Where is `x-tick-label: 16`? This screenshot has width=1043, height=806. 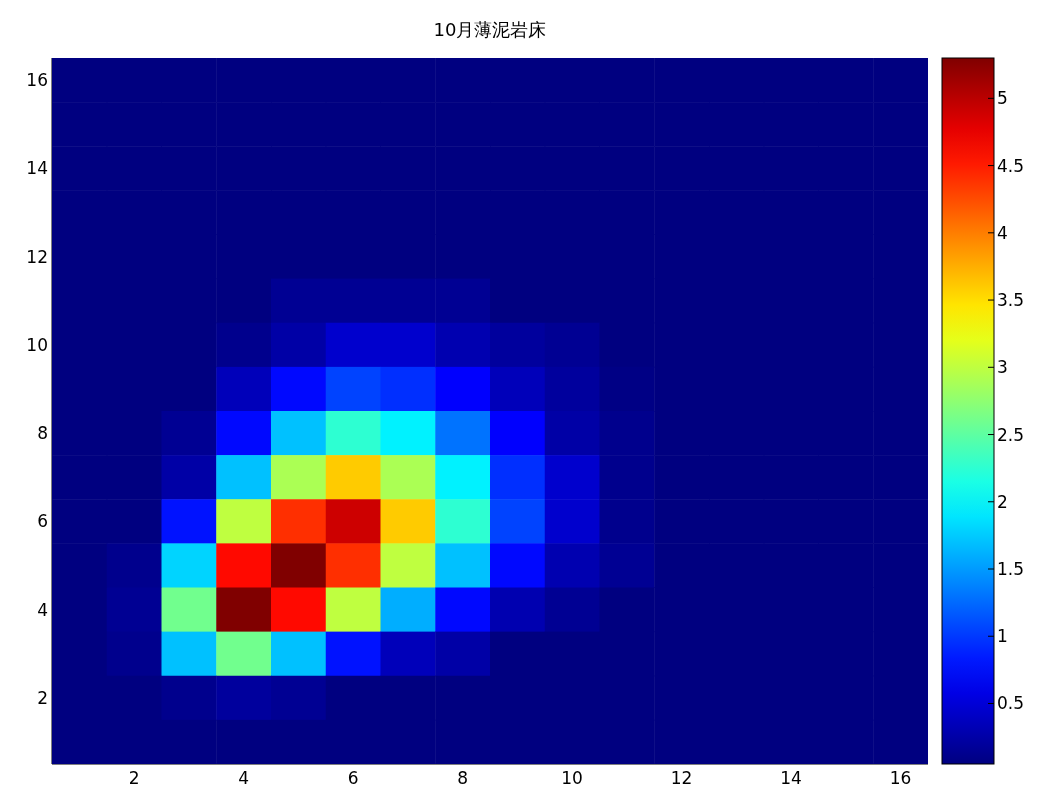
x-tick-label: 16 is located at coordinates (900, 778).